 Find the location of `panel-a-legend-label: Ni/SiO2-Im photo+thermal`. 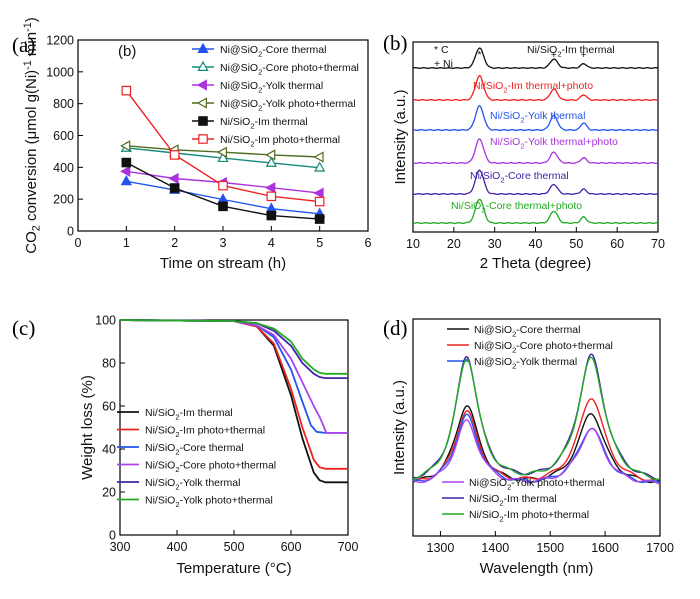

panel-a-legend-label: Ni/SiO2-Im photo+thermal is located at coordinates (280, 141).